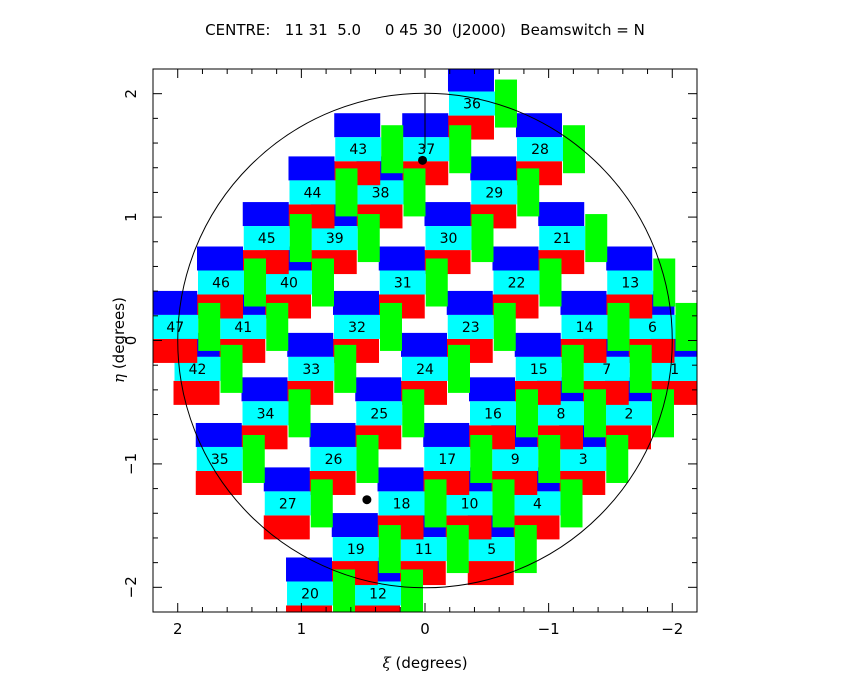 Image resolution: width=850 pixels, height=680 pixels. What do you see at coordinates (492, 389) in the screenshot?
I see `tile-16-blue-receptor` at bounding box center [492, 389].